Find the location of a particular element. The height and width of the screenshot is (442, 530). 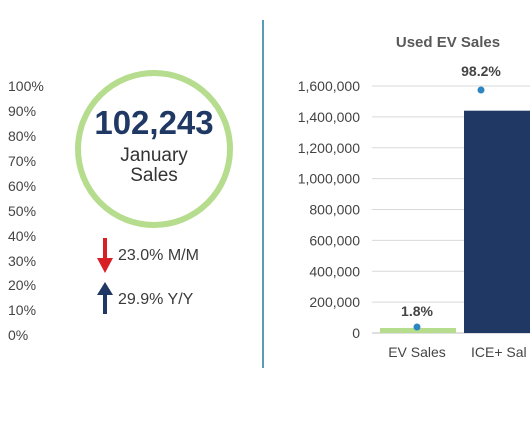

share-data-label: 98.2% is located at coordinates (481, 71).